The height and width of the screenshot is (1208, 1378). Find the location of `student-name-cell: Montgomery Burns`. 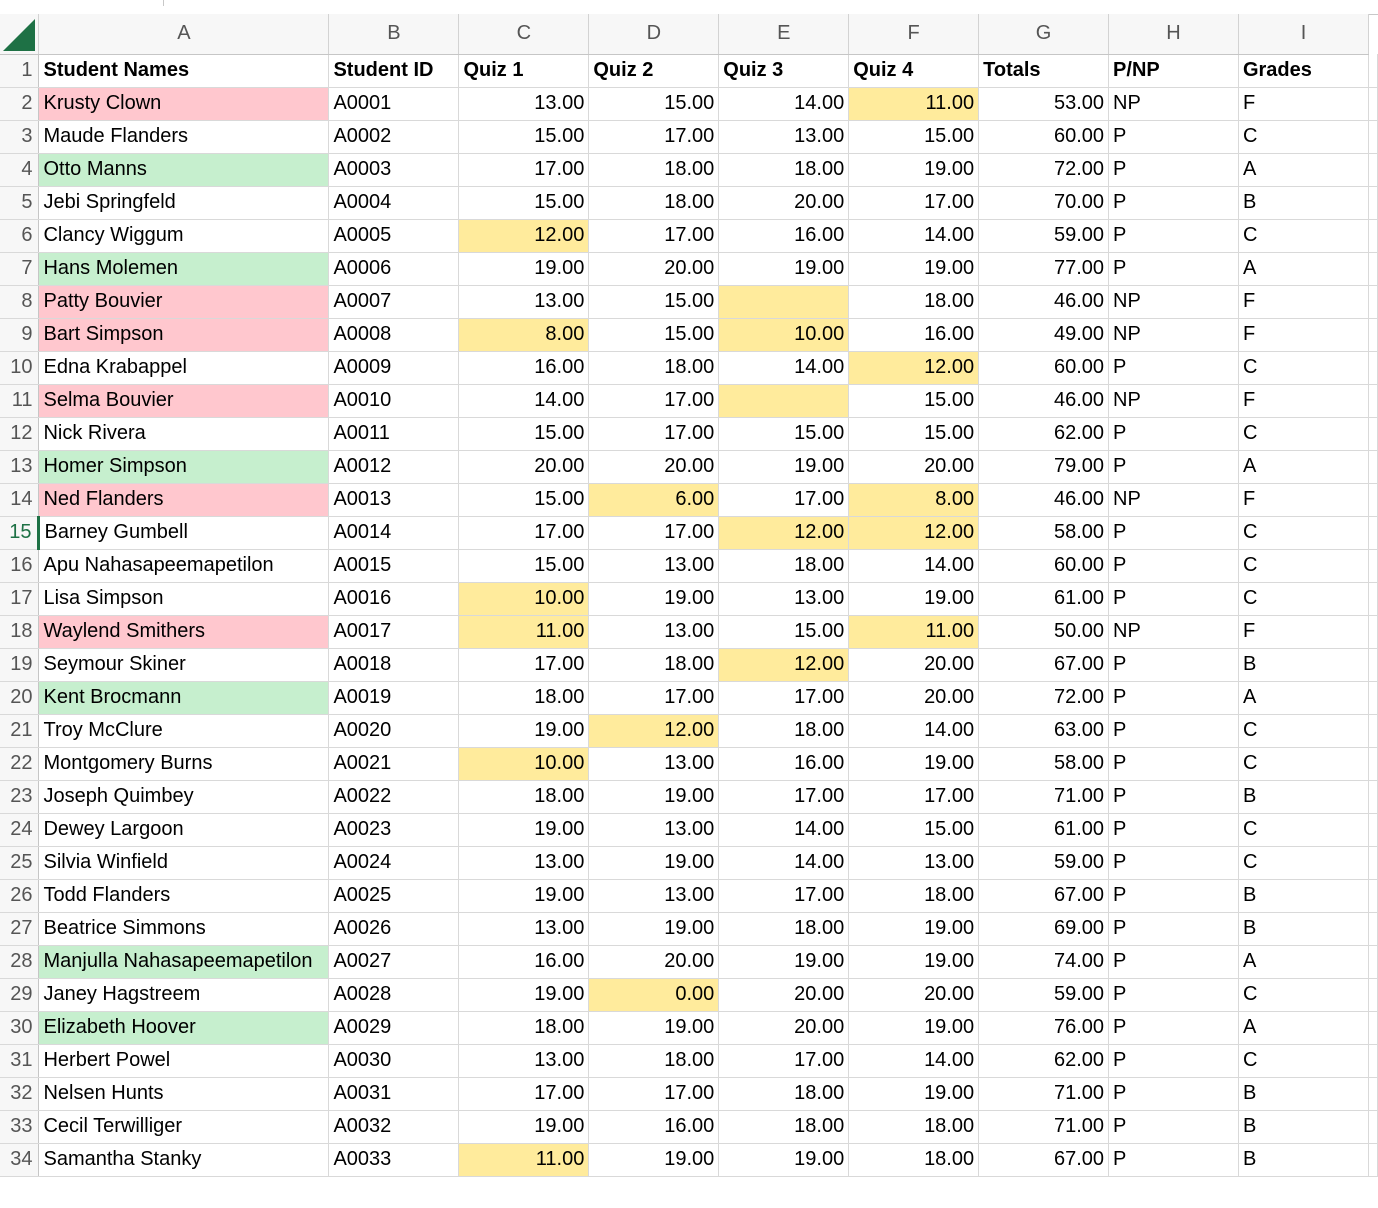

student-name-cell: Montgomery Burns is located at coordinates (184, 764).